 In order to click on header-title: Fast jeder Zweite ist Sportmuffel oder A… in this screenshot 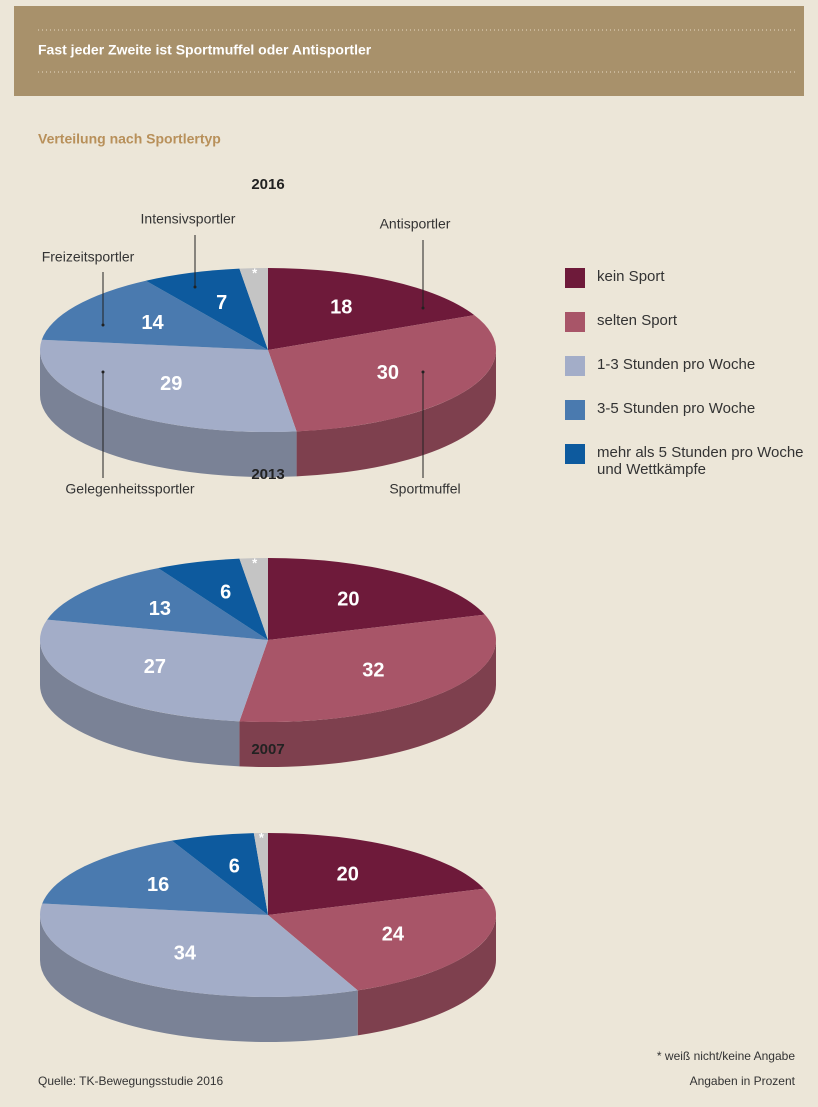, I will do `click(205, 50)`.